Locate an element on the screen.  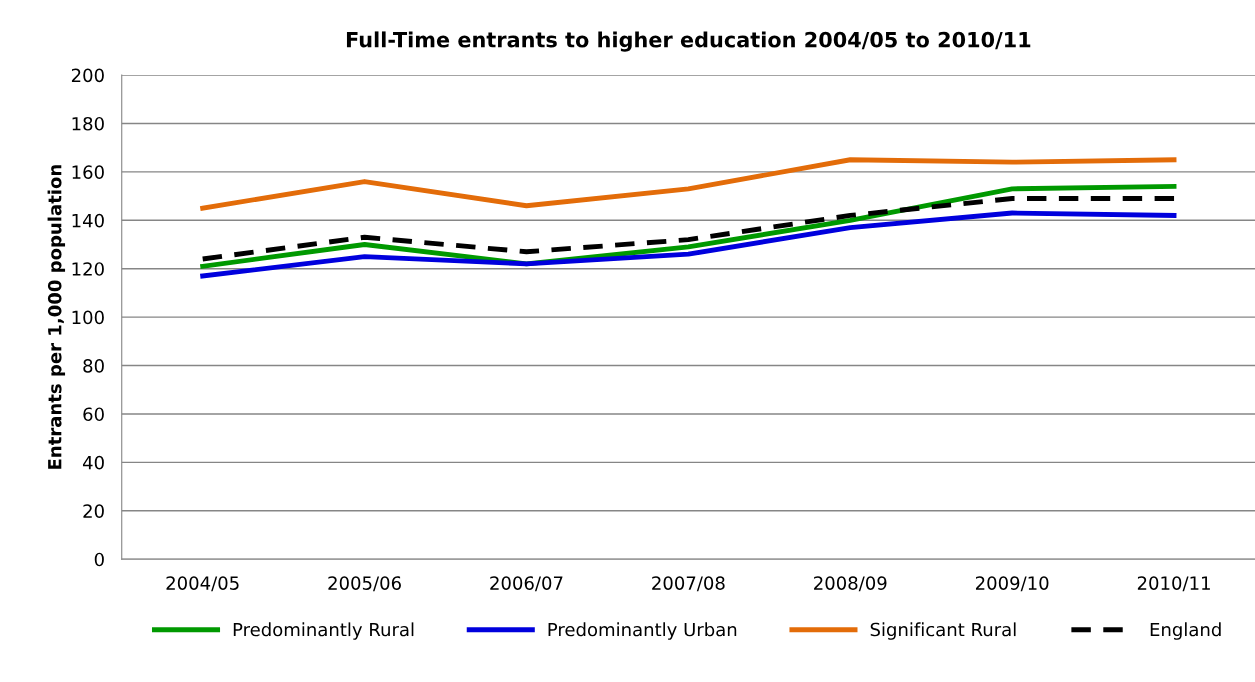
legend-label: England is located at coordinates (1185, 631).